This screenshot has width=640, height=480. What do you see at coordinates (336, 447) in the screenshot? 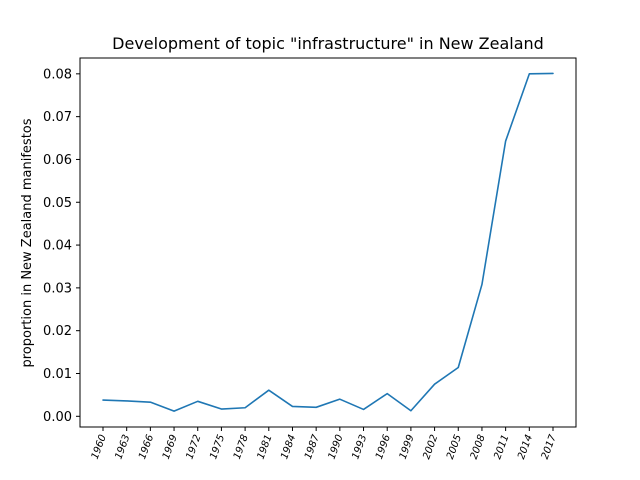
I see `x-tick-label: 1990` at bounding box center [336, 447].